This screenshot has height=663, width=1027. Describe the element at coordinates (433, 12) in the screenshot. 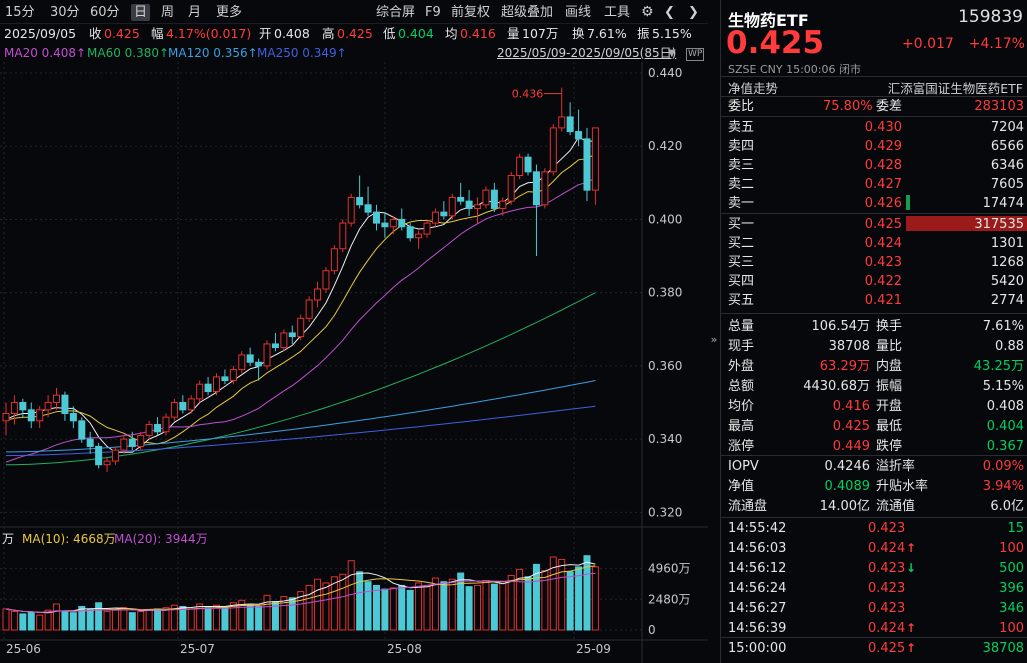

I see `f9-button: F9` at that location.